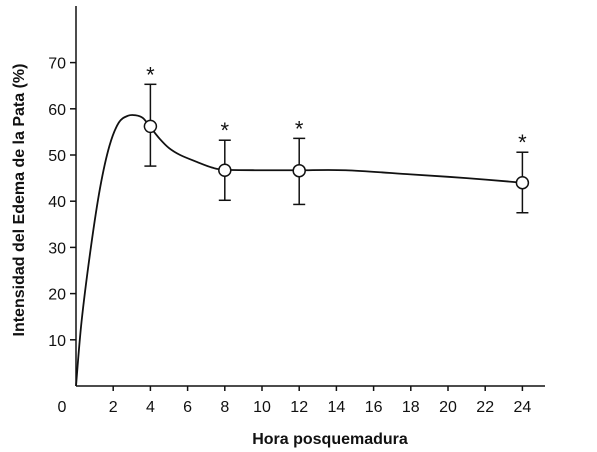 The image size is (597, 452). I want to click on x-tick-label: 24, so click(523, 407).